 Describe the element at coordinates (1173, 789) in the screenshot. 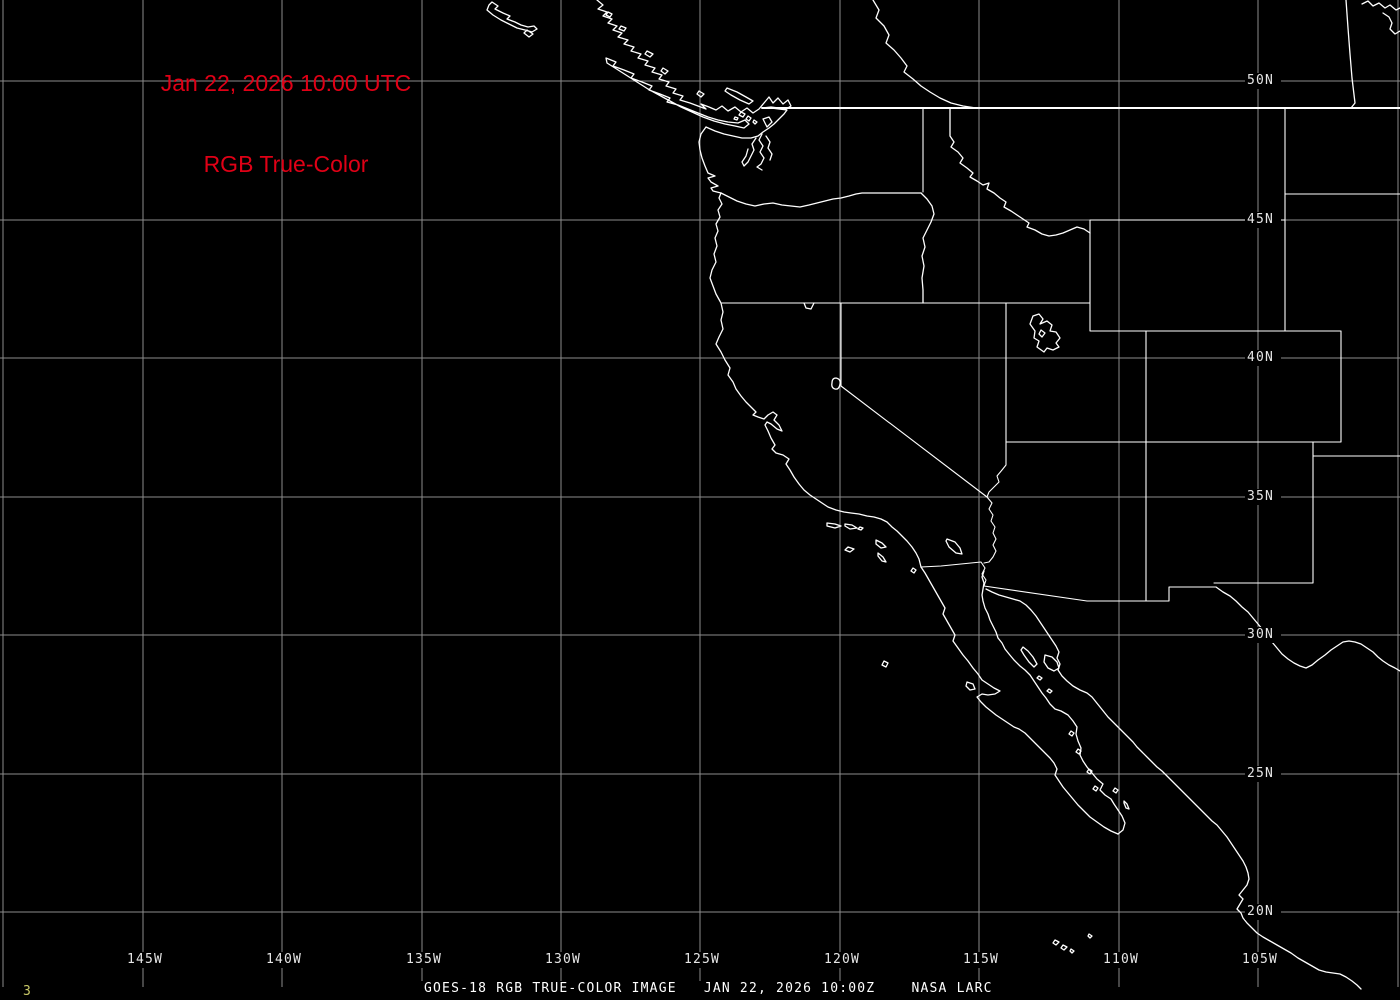

I see `sonora-sinaloa-coast` at that location.